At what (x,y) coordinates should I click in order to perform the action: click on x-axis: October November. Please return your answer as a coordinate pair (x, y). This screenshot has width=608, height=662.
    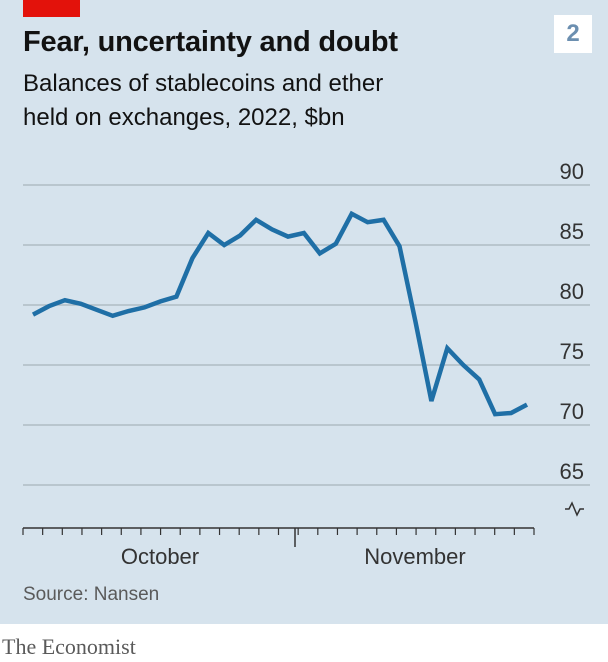
    Looking at the image, I should click on (278, 548).